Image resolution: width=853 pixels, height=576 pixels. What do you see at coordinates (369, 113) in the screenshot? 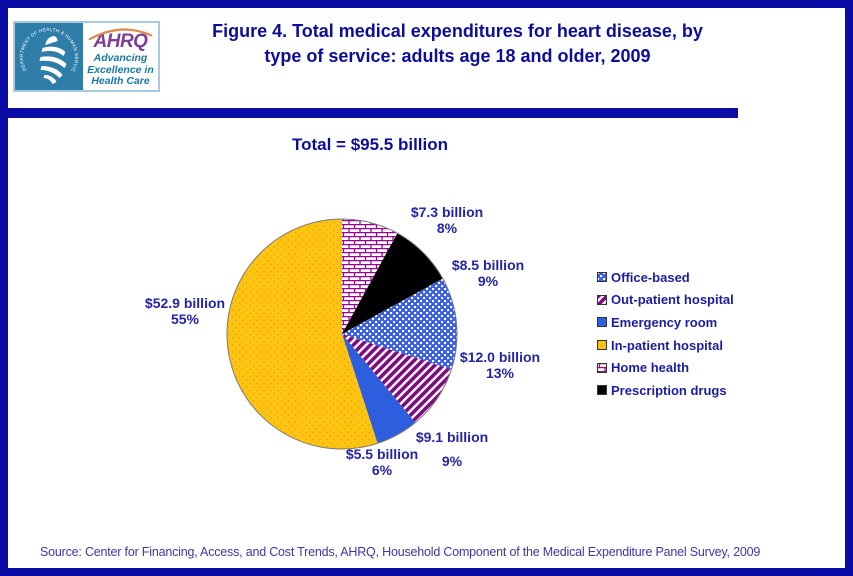
I see `header-divider-bar` at bounding box center [369, 113].